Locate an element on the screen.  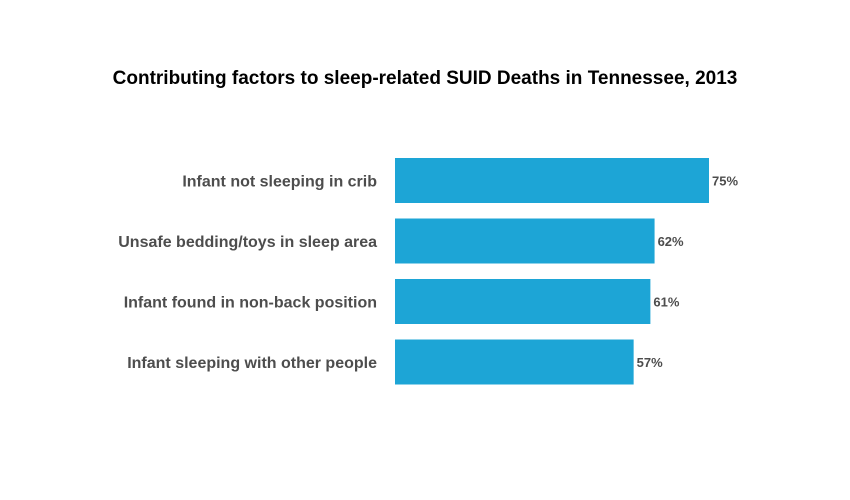
value-label-1: 75% is located at coordinates (725, 181).